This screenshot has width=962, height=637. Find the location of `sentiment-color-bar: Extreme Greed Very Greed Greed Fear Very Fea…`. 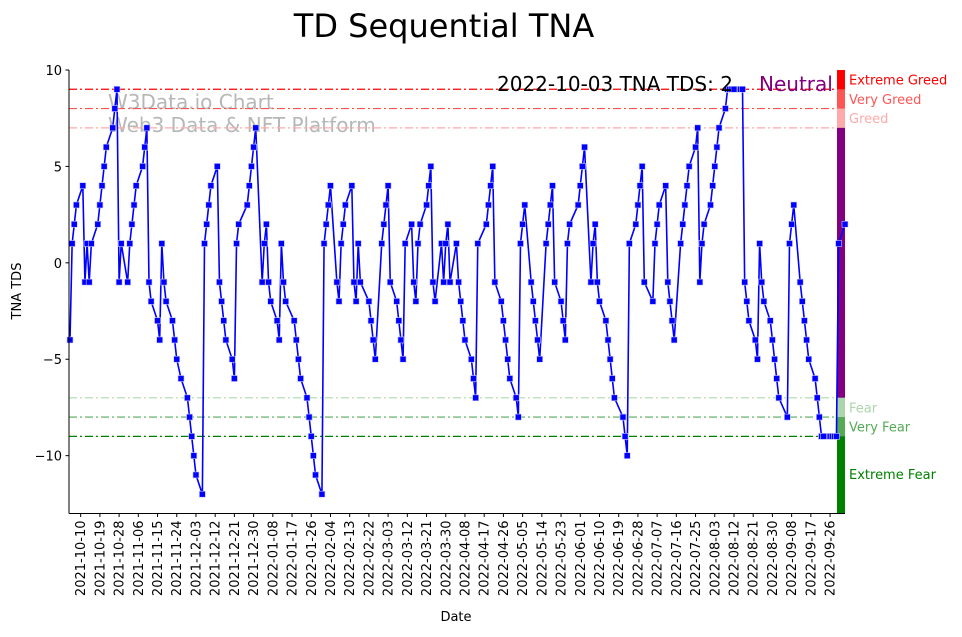

sentiment-color-bar: Extreme Greed Very Greed Greed Fear Very Fea… is located at coordinates (892, 292).